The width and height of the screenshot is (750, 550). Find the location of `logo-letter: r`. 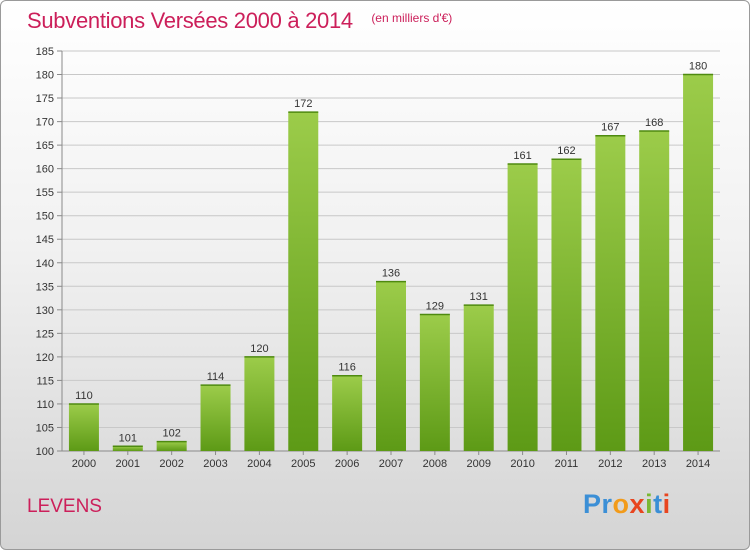

logo-letter: r is located at coordinates (607, 504).